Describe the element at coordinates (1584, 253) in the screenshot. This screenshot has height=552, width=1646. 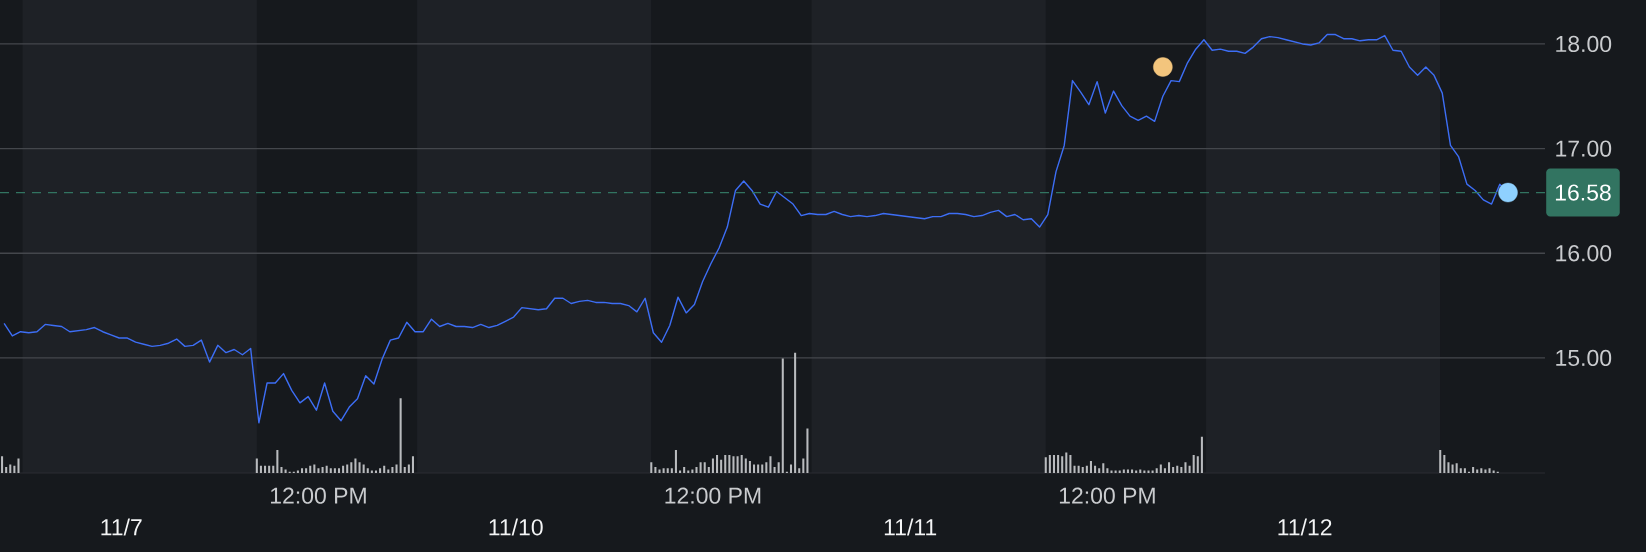
I see `y-tick-label: 16.00` at that location.